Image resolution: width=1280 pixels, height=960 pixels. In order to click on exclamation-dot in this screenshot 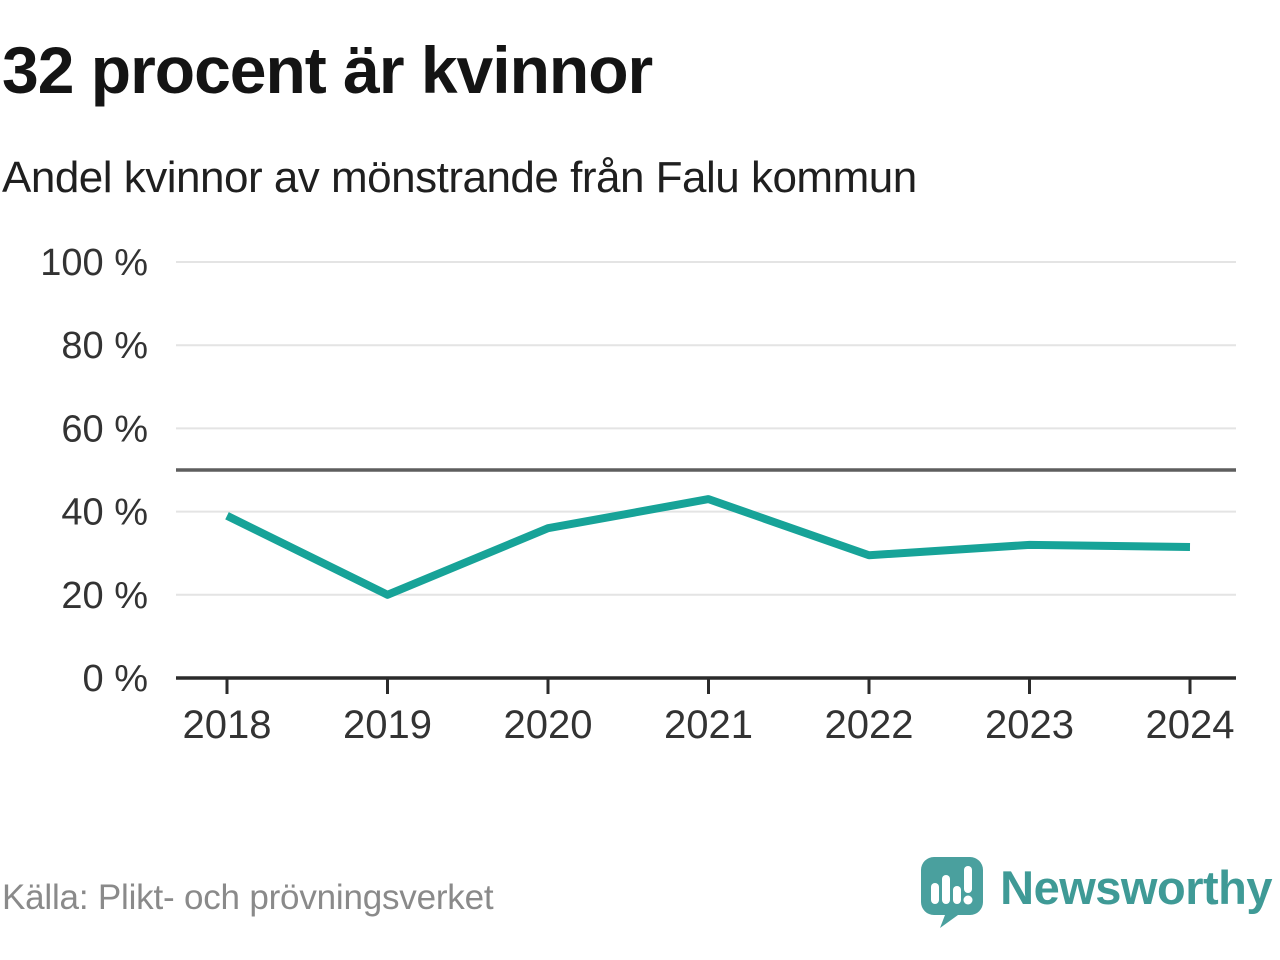, I will do `click(968, 900)`.